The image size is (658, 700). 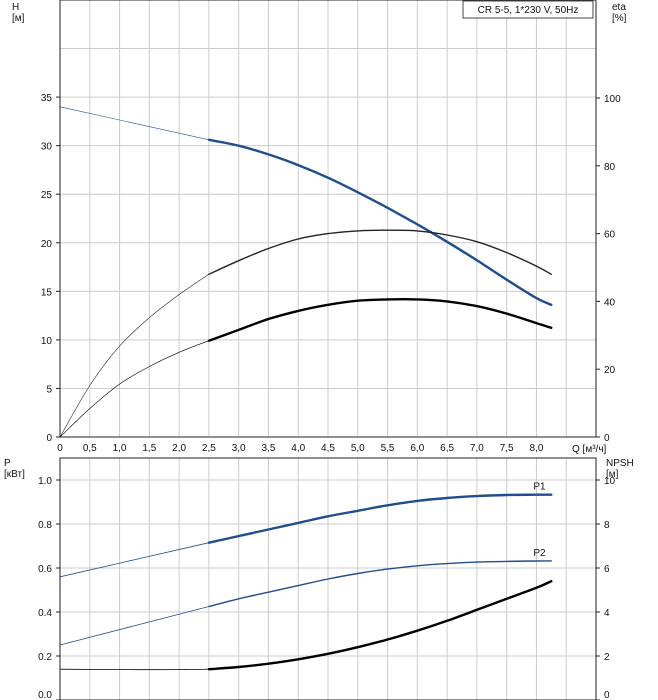 What do you see at coordinates (47, 98) in the screenshot?
I see `y-left-tick-label-top: 35` at bounding box center [47, 98].